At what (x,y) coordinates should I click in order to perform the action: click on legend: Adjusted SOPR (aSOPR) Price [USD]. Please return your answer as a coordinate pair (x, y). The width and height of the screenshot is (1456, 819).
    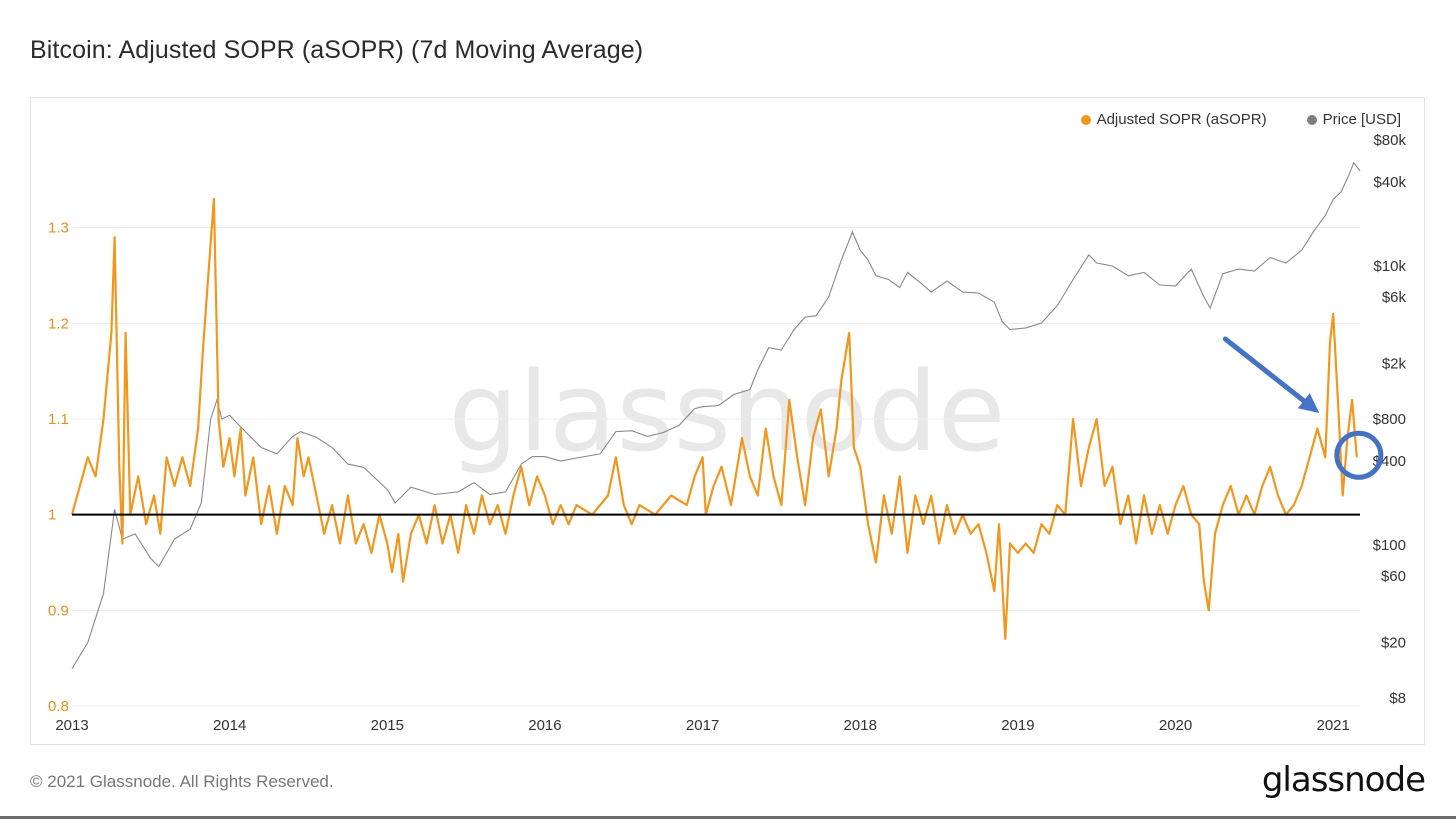
    Looking at the image, I should click on (1240, 119).